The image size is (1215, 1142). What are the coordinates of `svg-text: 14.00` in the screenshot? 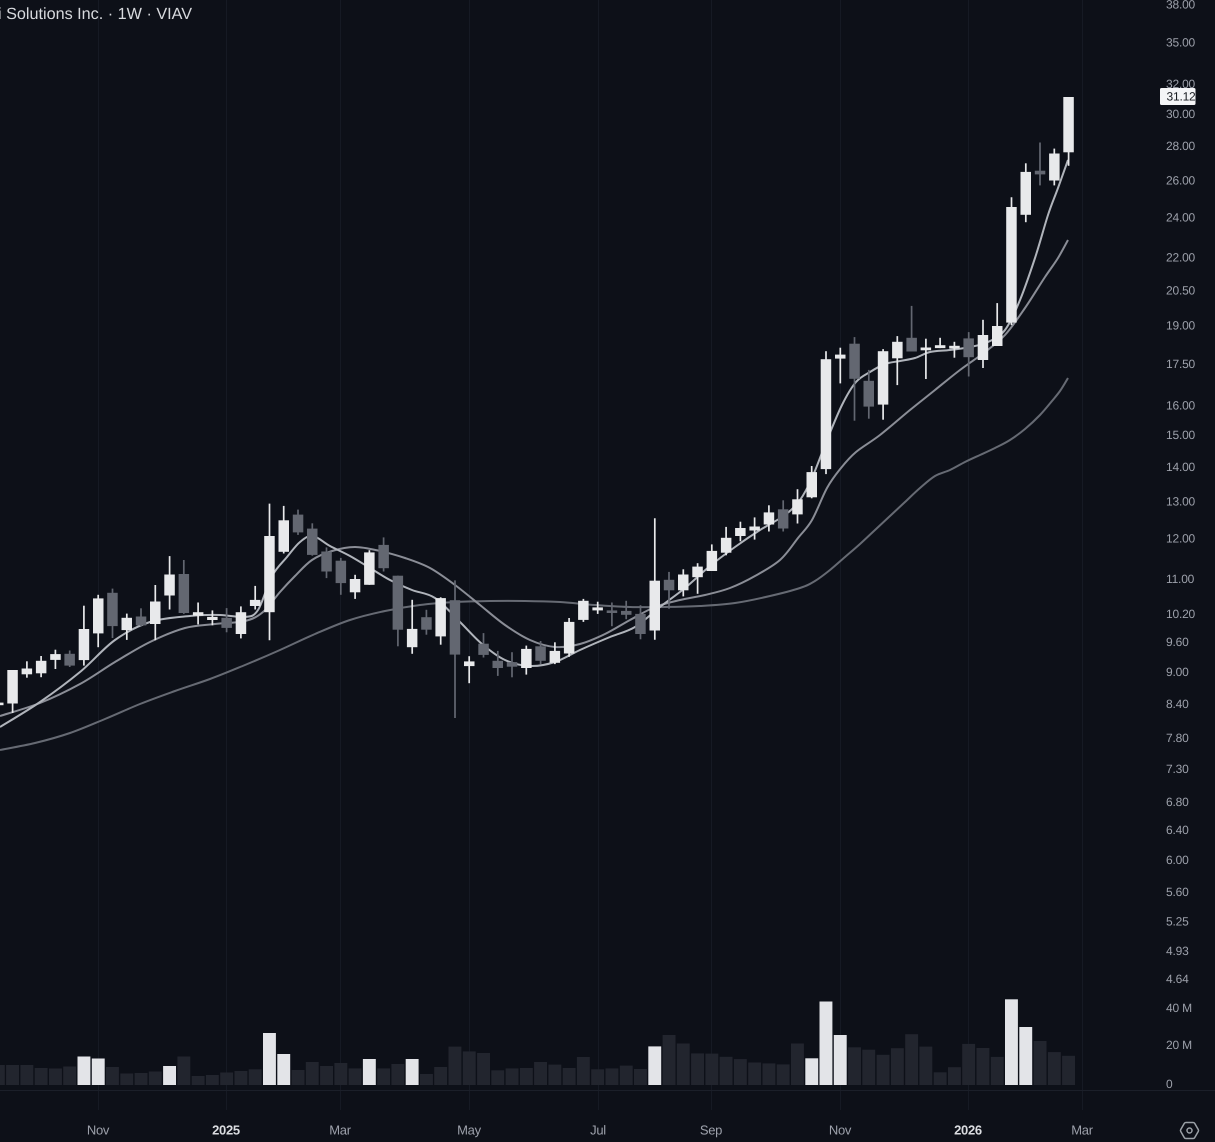 It's located at (1181, 467).